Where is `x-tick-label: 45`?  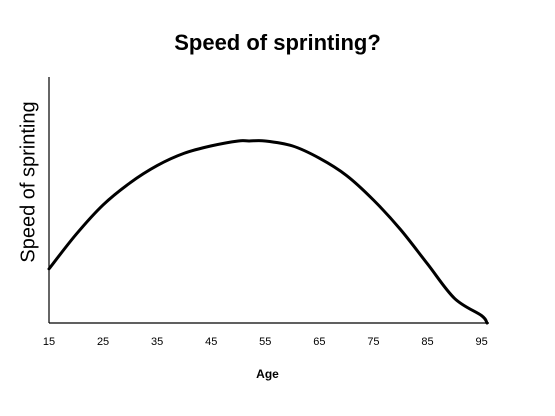 x-tick-label: 45 is located at coordinates (211, 342).